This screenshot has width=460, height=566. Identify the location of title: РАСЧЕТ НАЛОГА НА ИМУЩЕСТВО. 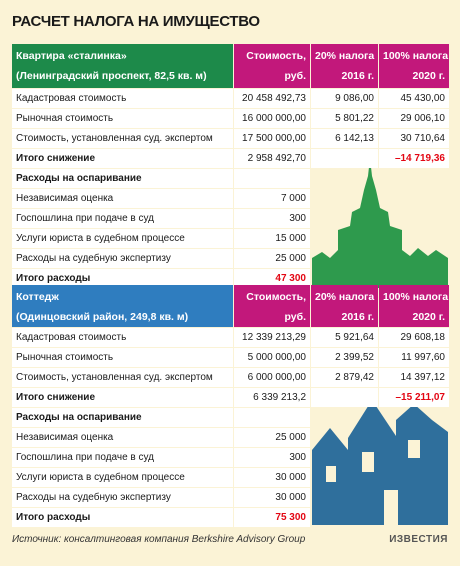
(136, 21).